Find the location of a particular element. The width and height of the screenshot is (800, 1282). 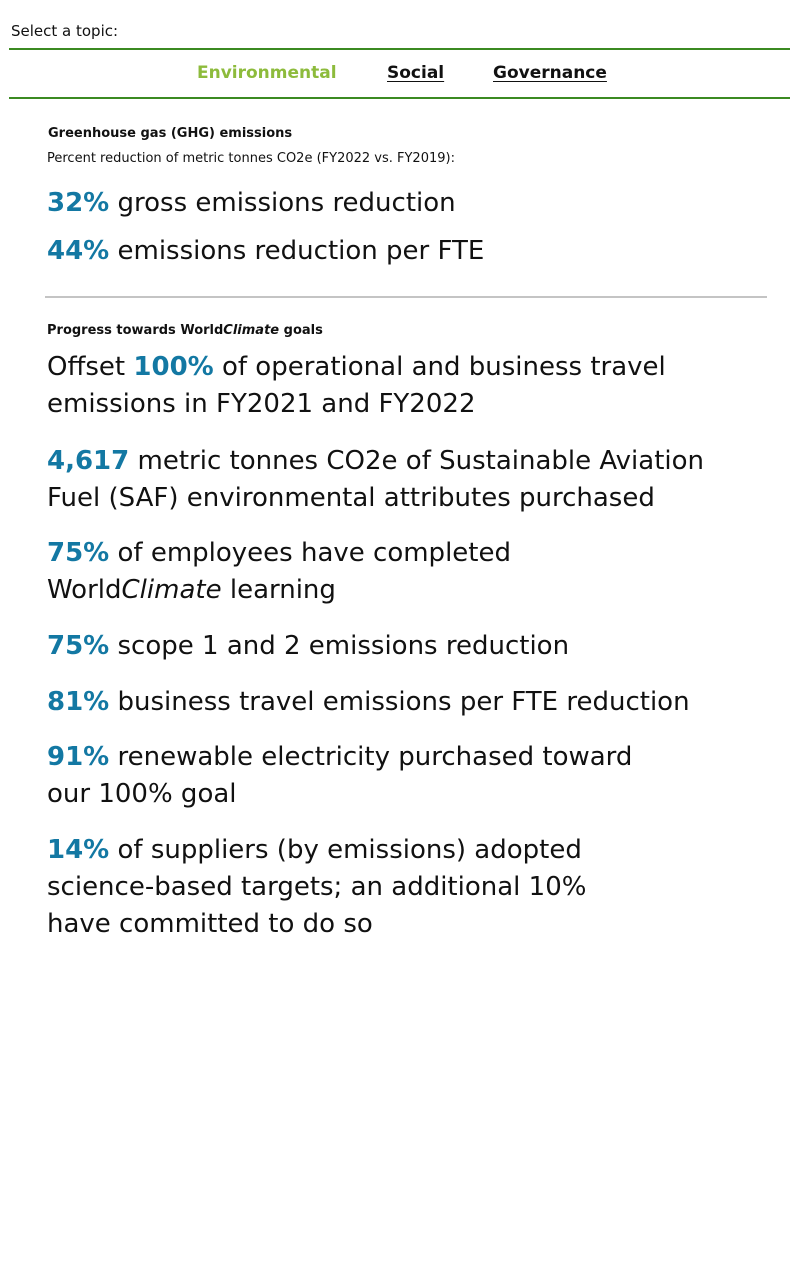

ghg-section-title: Greenhouse gas (GHG) emissions is located at coordinates (170, 133).